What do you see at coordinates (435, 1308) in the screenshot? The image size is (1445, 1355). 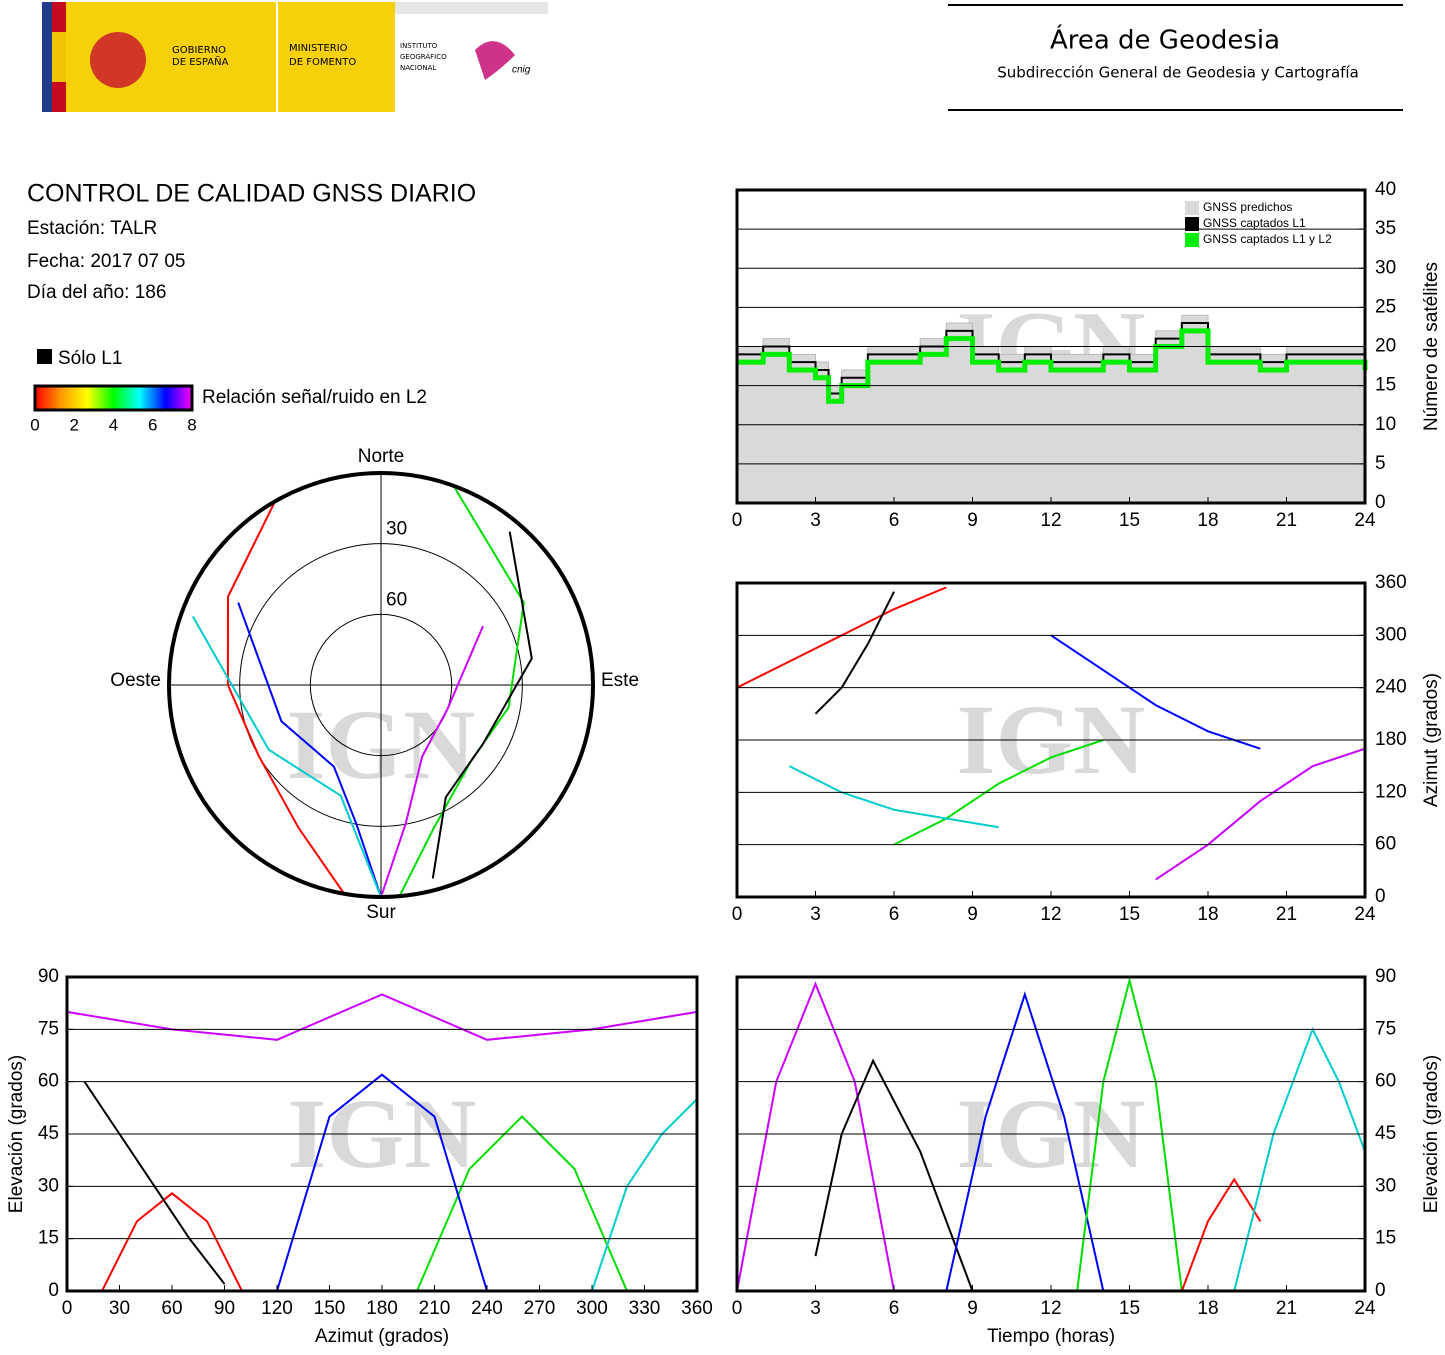 I see `x-tick-label: 210` at bounding box center [435, 1308].